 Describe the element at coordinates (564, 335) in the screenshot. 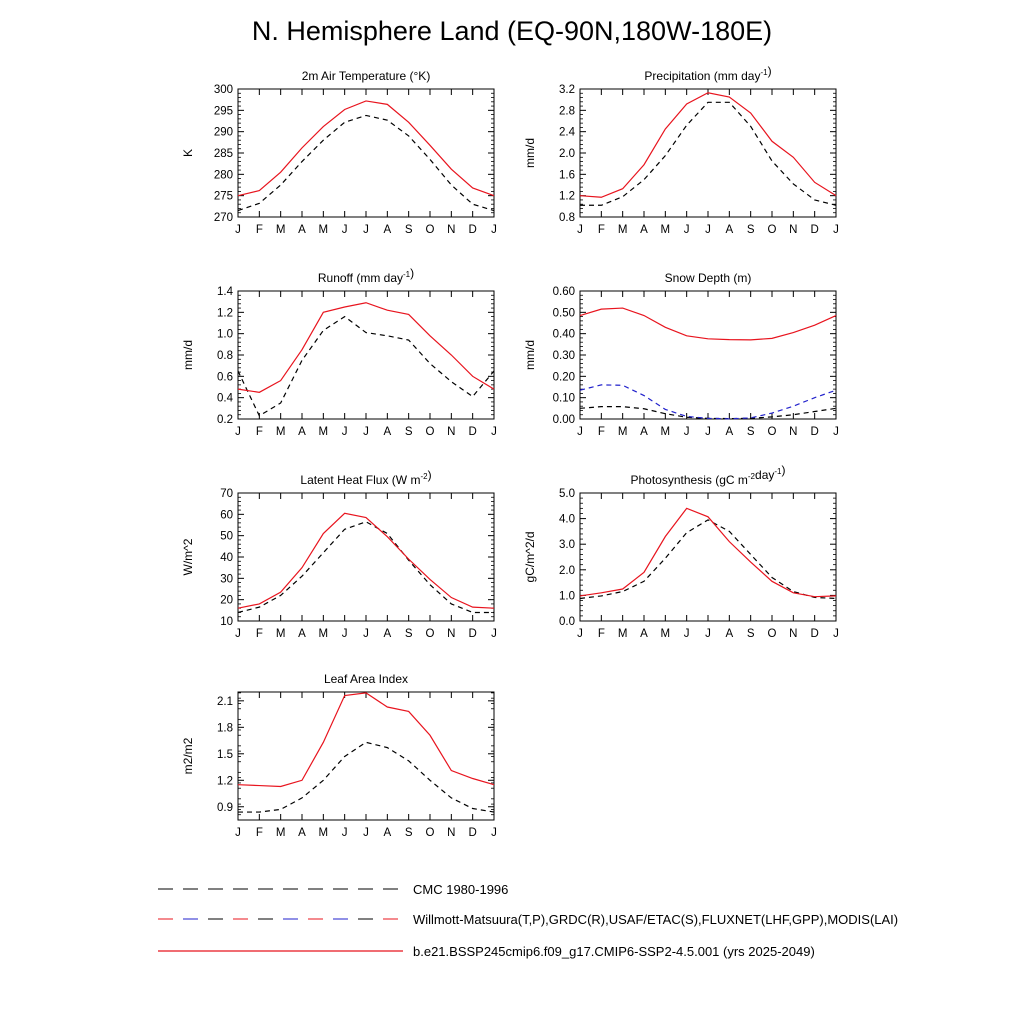

I see `y-tick-label: 0.40` at that location.